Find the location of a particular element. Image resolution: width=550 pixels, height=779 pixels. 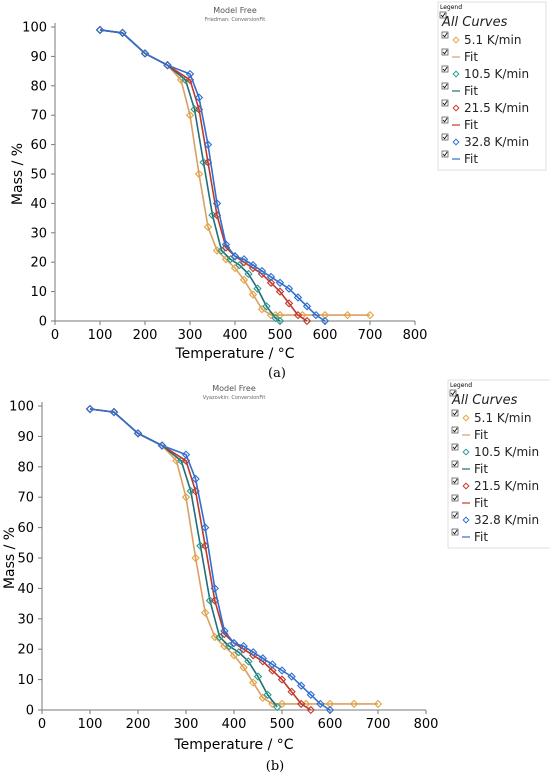

panel-caption: (b) is located at coordinates (275, 766).